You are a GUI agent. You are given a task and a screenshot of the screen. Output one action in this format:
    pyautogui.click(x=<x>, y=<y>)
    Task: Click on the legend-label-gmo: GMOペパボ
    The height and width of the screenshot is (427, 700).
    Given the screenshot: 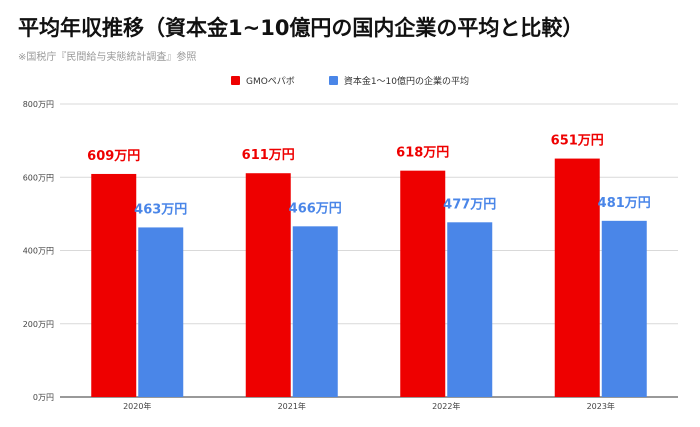 What is the action you would take?
    pyautogui.click(x=270, y=82)
    